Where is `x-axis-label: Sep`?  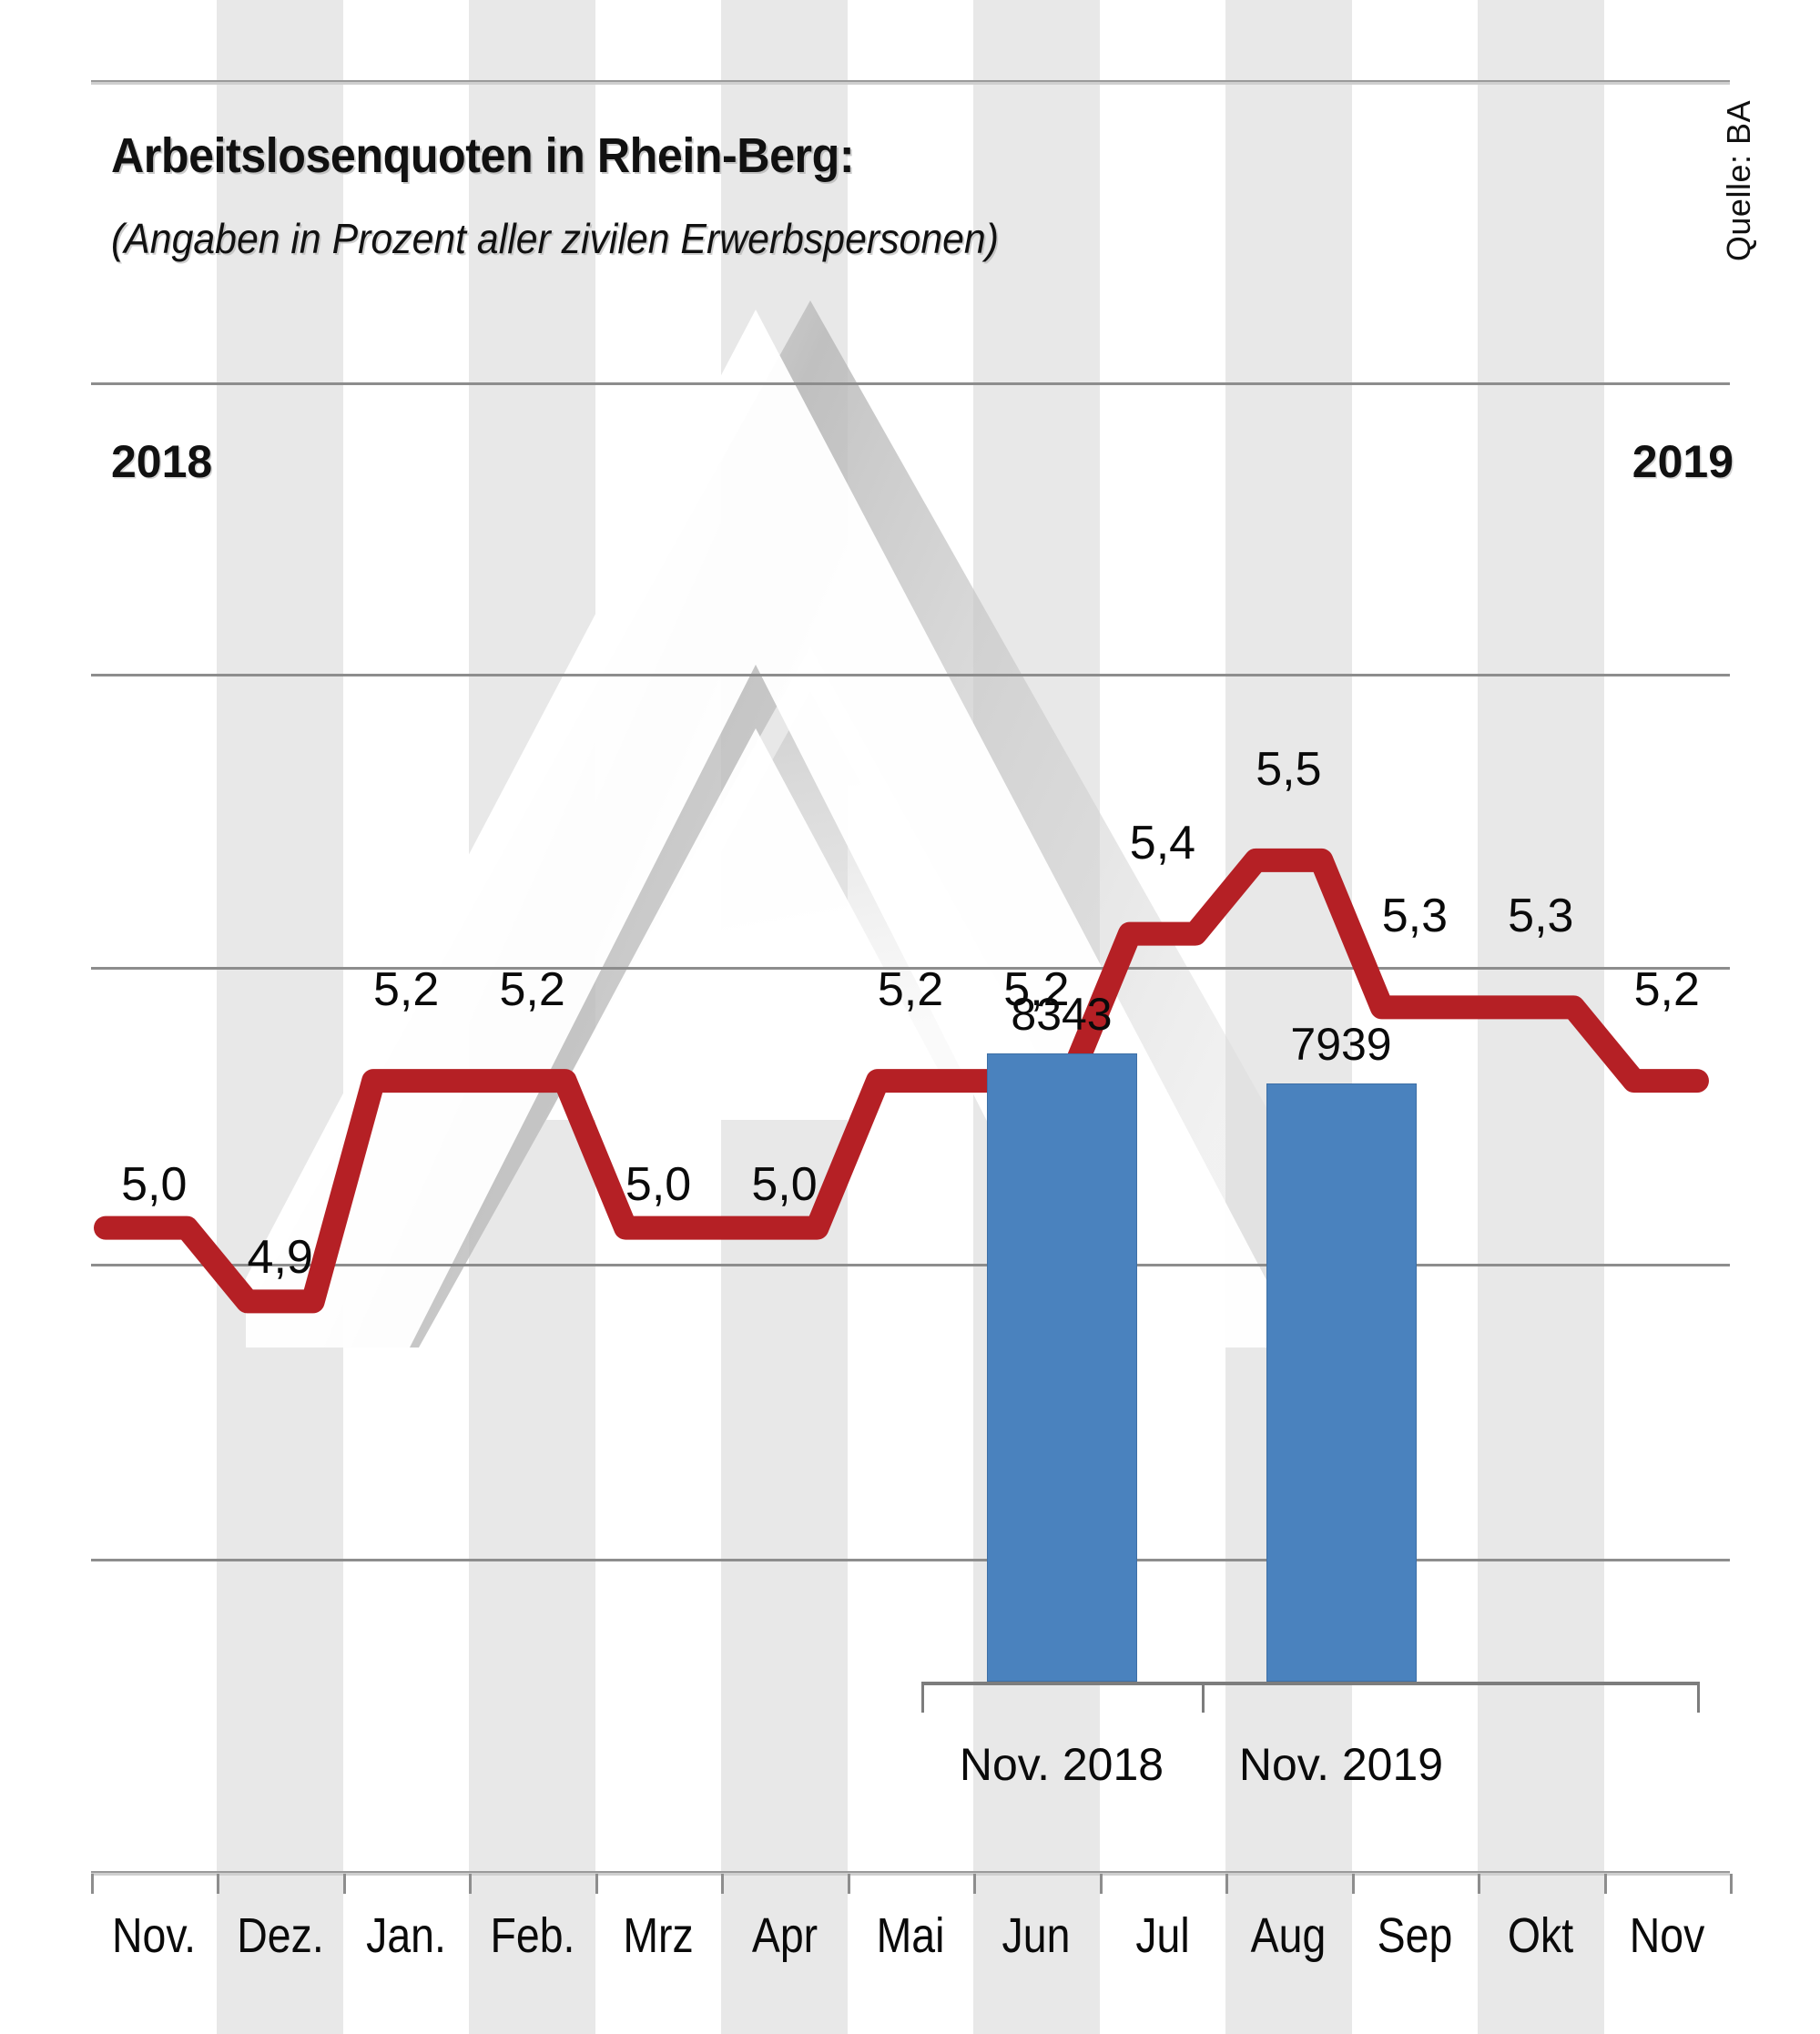
x-axis-label: Sep is located at coordinates (1415, 1936).